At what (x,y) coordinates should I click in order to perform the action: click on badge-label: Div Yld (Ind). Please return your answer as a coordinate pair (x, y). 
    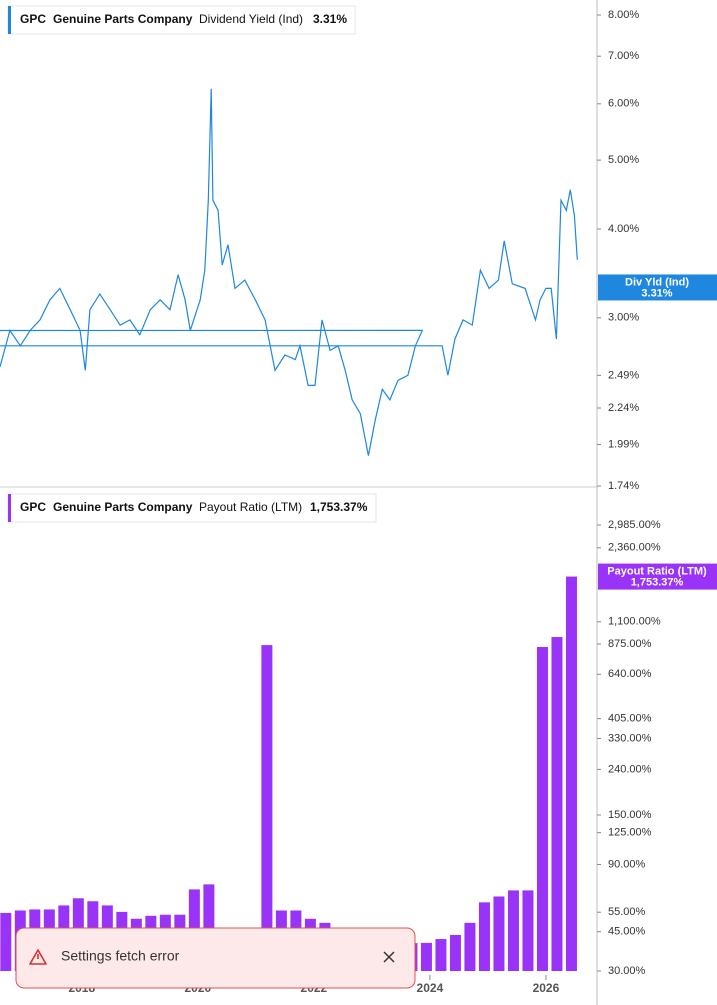
    Looking at the image, I should click on (657, 282).